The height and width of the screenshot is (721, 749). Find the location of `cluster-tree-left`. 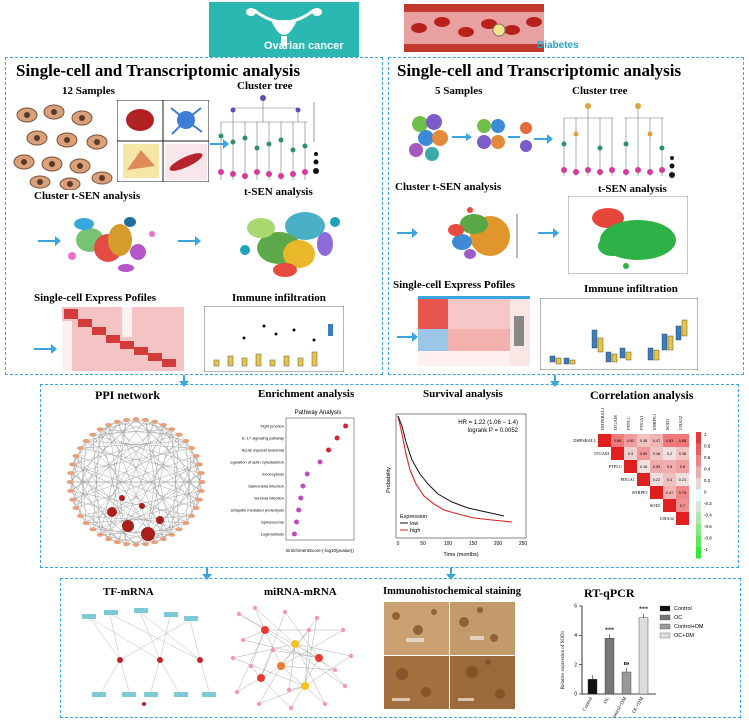

cluster-tree-left is located at coordinates (268, 137).